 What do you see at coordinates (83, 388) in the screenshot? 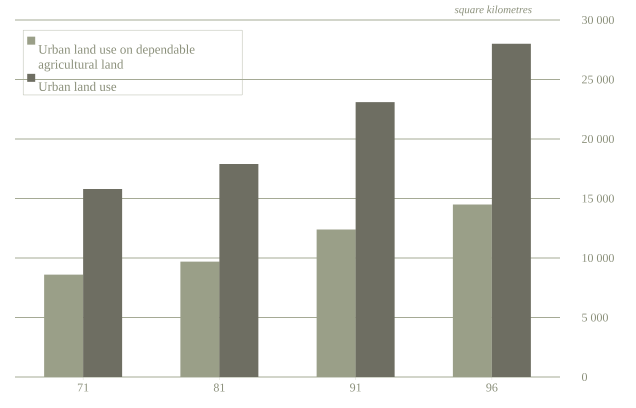
I see `x-tick-label: 71` at bounding box center [83, 388].